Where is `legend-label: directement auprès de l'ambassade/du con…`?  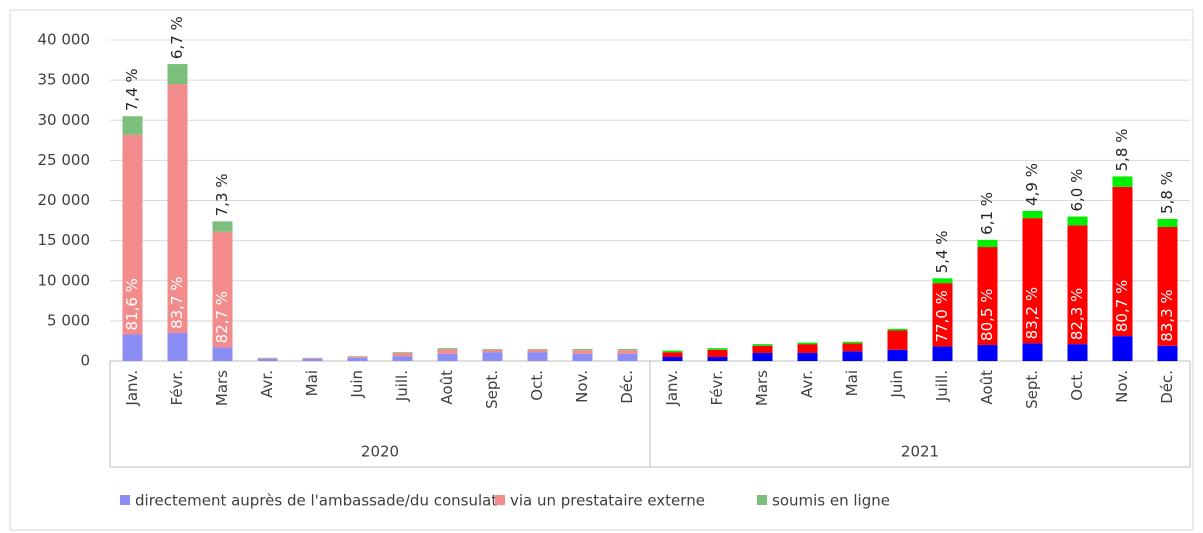
legend-label: directement auprès de l'ambassade/du con… is located at coordinates (316, 501).